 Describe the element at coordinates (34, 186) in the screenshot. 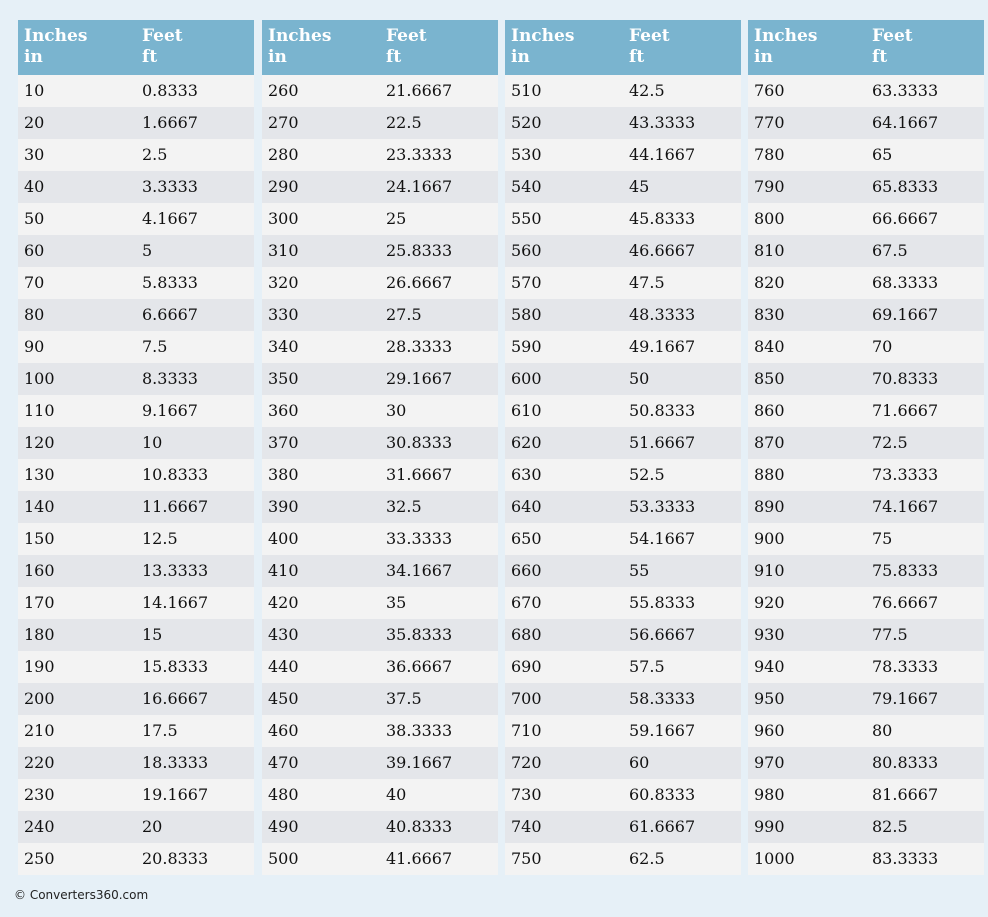

I see `inches-cell: 40` at that location.